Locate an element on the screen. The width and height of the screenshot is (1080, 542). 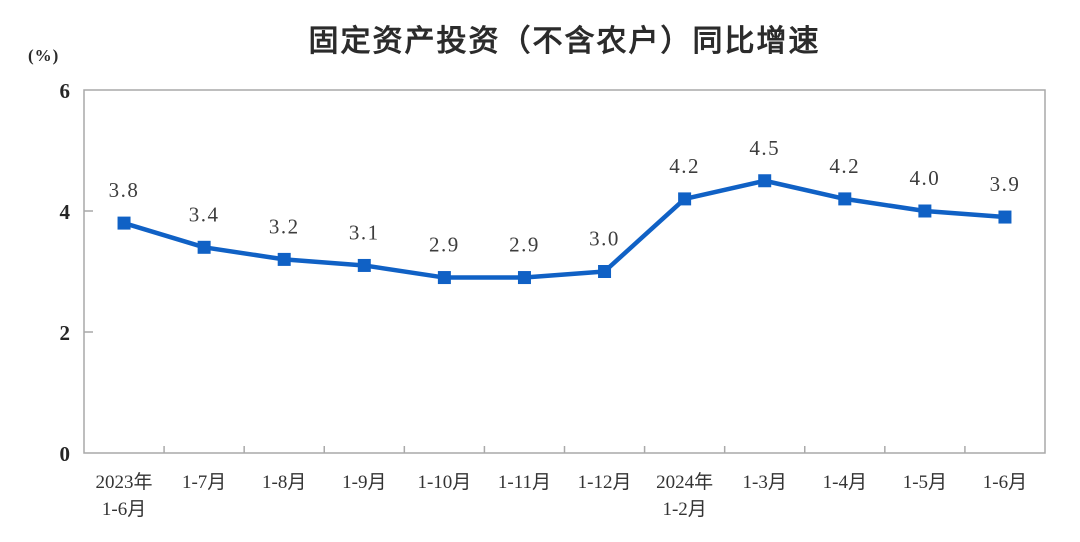
data-point-label: 3.9 is located at coordinates (1005, 184).